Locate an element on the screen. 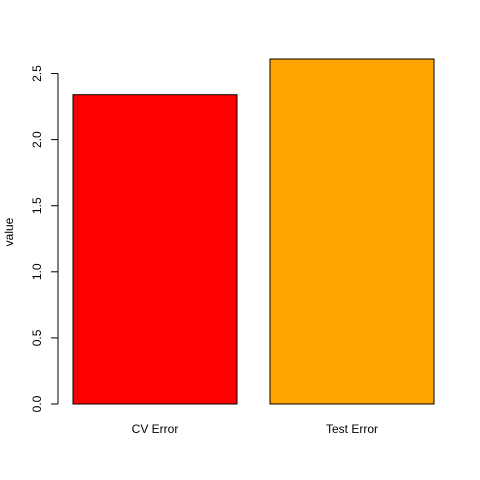 The height and width of the screenshot is (480, 480). x-category-label: CV Error is located at coordinates (155, 429).